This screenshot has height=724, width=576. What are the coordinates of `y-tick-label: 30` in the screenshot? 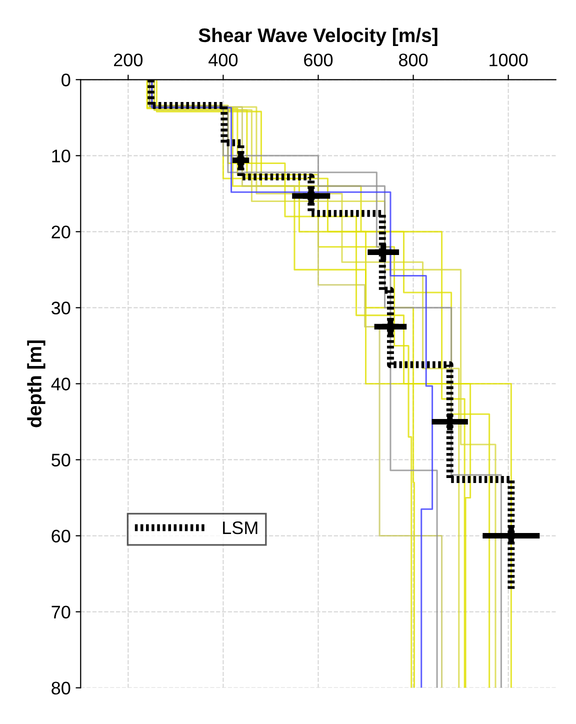 It's located at (61, 308).